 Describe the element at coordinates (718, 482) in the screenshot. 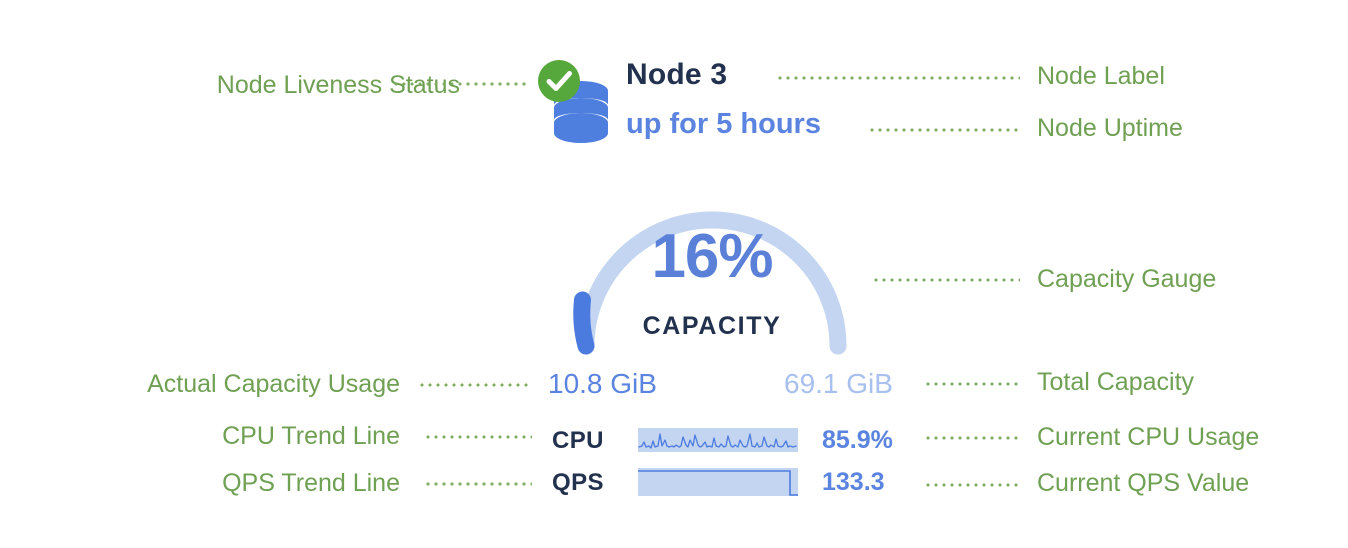

I see `qps-trend-sparkline` at that location.